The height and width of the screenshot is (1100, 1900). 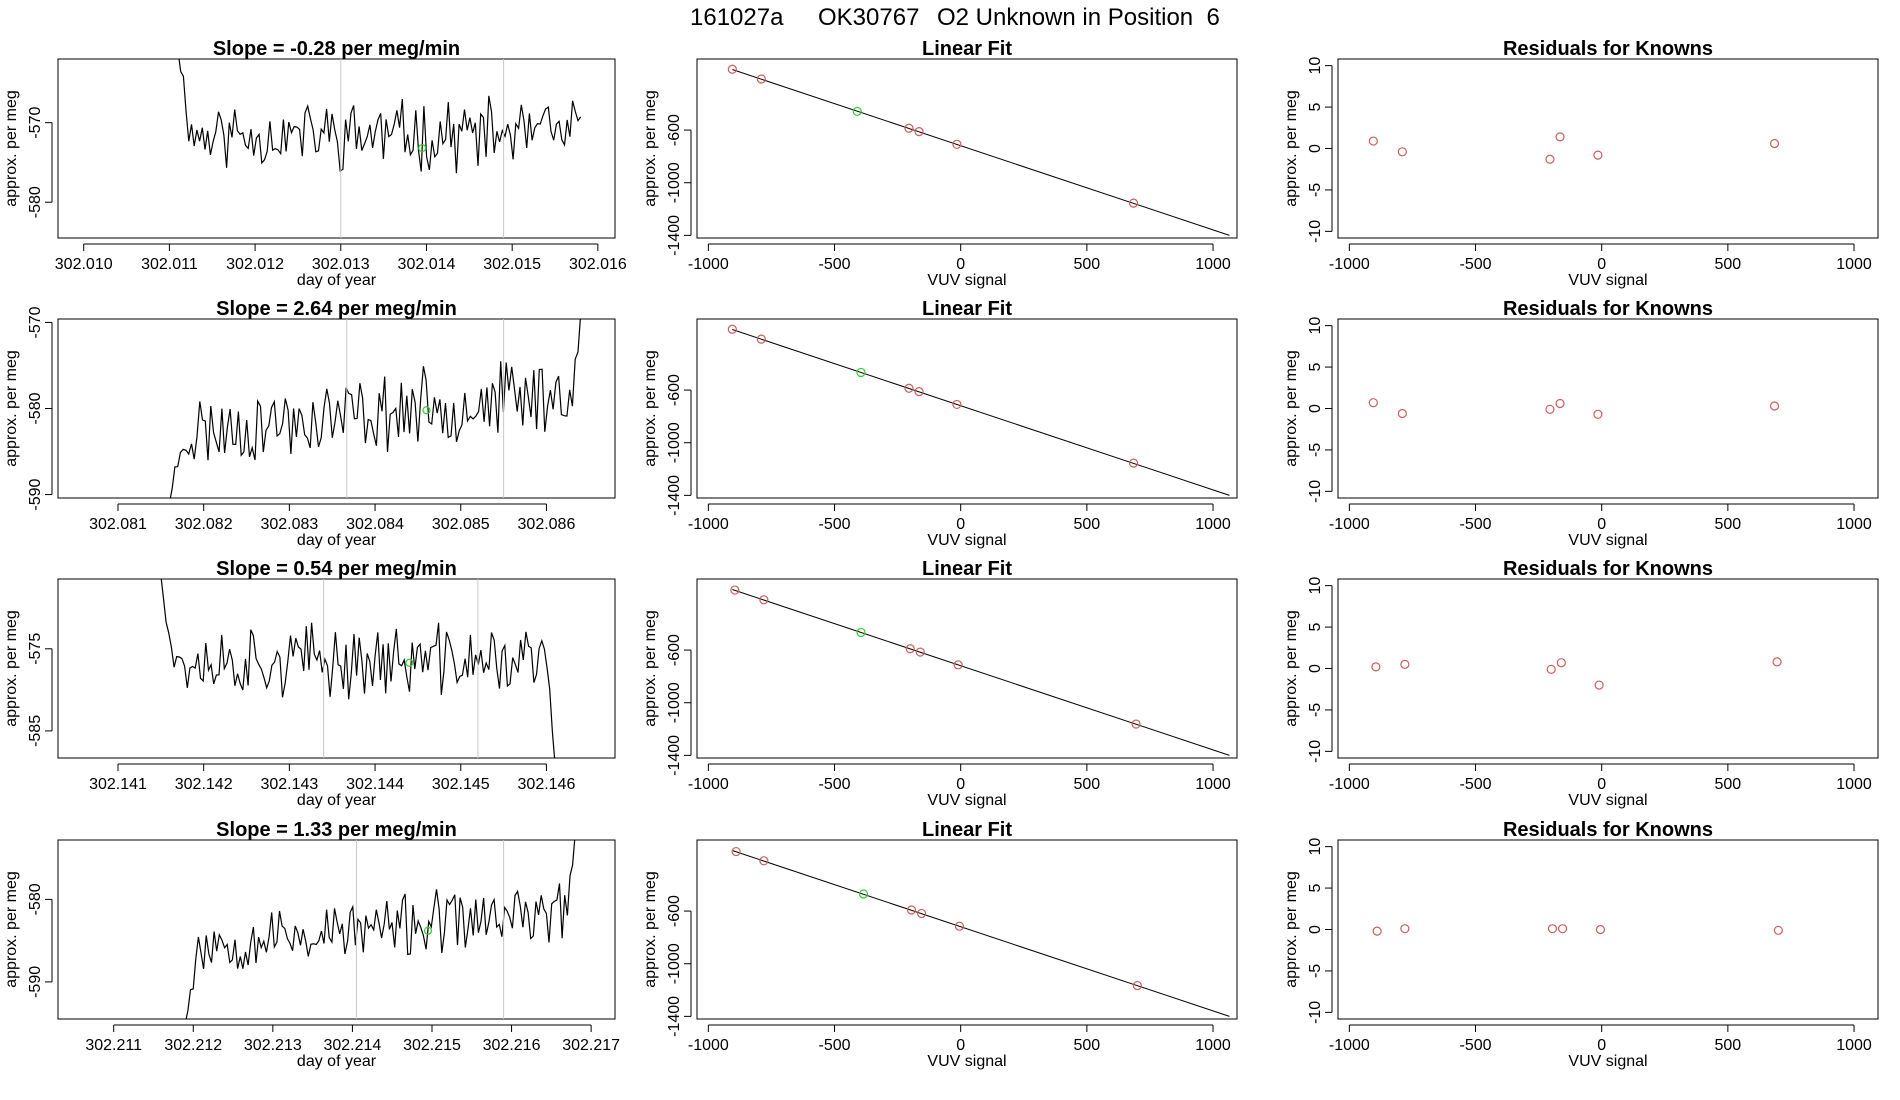 What do you see at coordinates (1315, 107) in the screenshot?
I see `y-tick-label: 5` at bounding box center [1315, 107].